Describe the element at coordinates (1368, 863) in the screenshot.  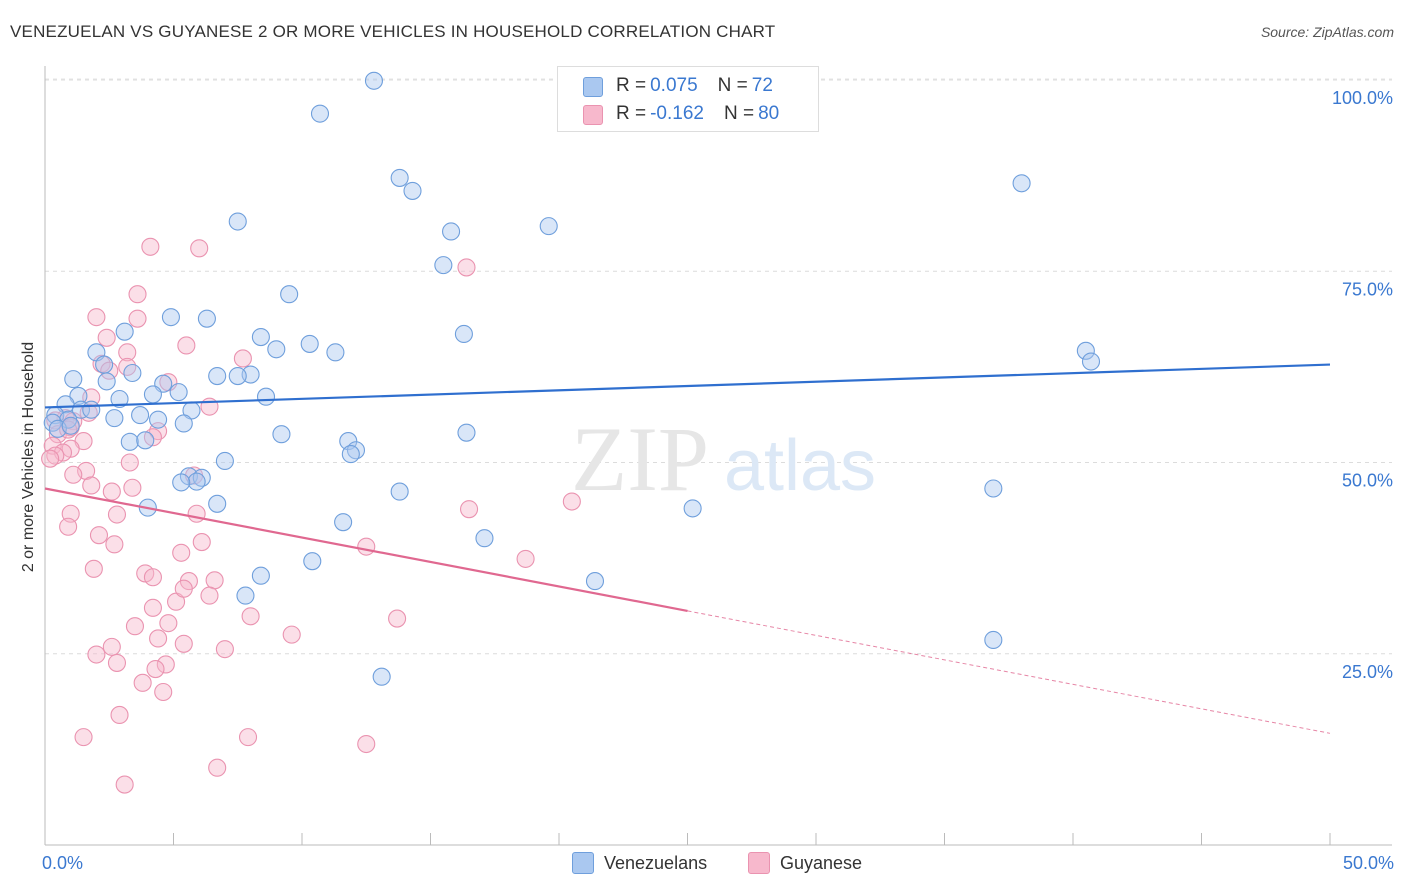
I see `x-tick-label: 50.0%` at that location.